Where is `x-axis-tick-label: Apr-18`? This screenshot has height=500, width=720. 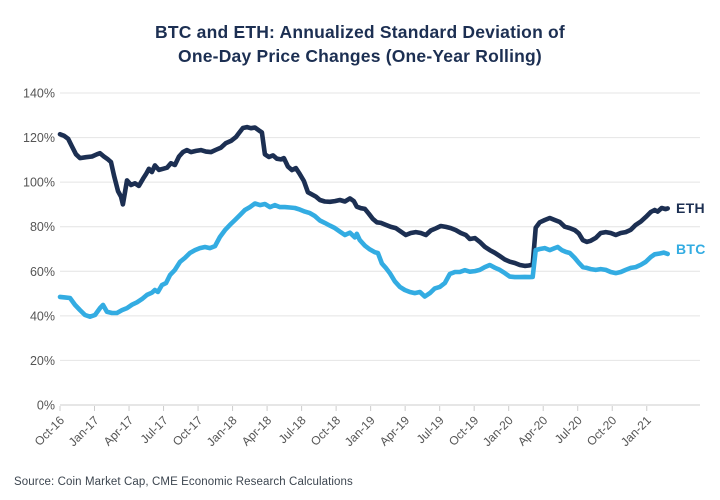
x-axis-tick-label: Apr-18 is located at coordinates (257, 431).